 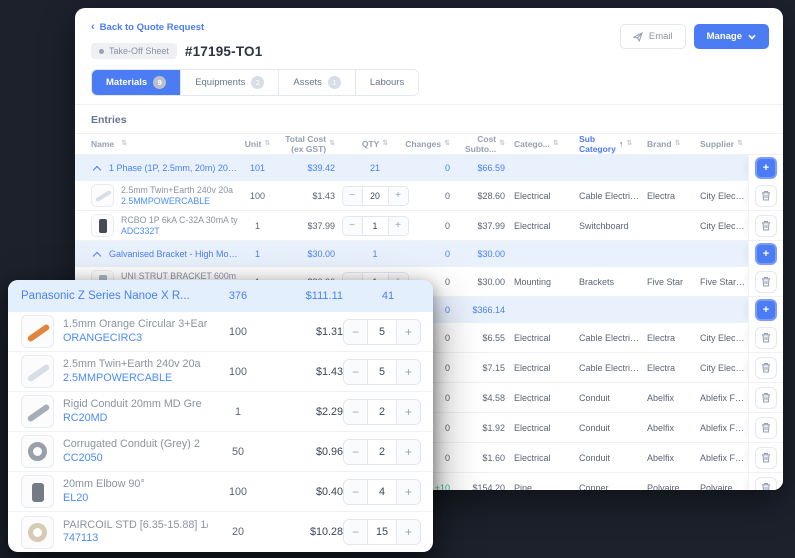 I want to click on cost-subtotal-cell: $28.60, so click(x=491, y=195).